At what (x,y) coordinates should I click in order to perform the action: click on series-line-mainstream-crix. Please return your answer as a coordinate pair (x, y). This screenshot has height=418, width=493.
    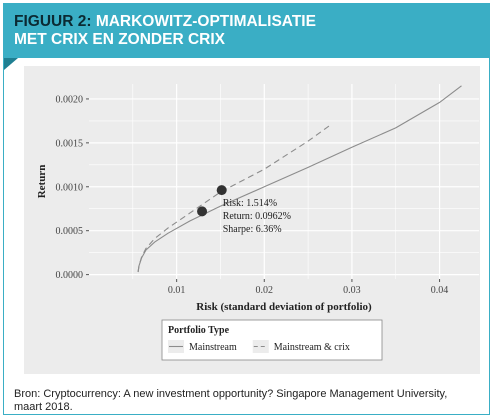
    Looking at the image, I should click on (234, 198).